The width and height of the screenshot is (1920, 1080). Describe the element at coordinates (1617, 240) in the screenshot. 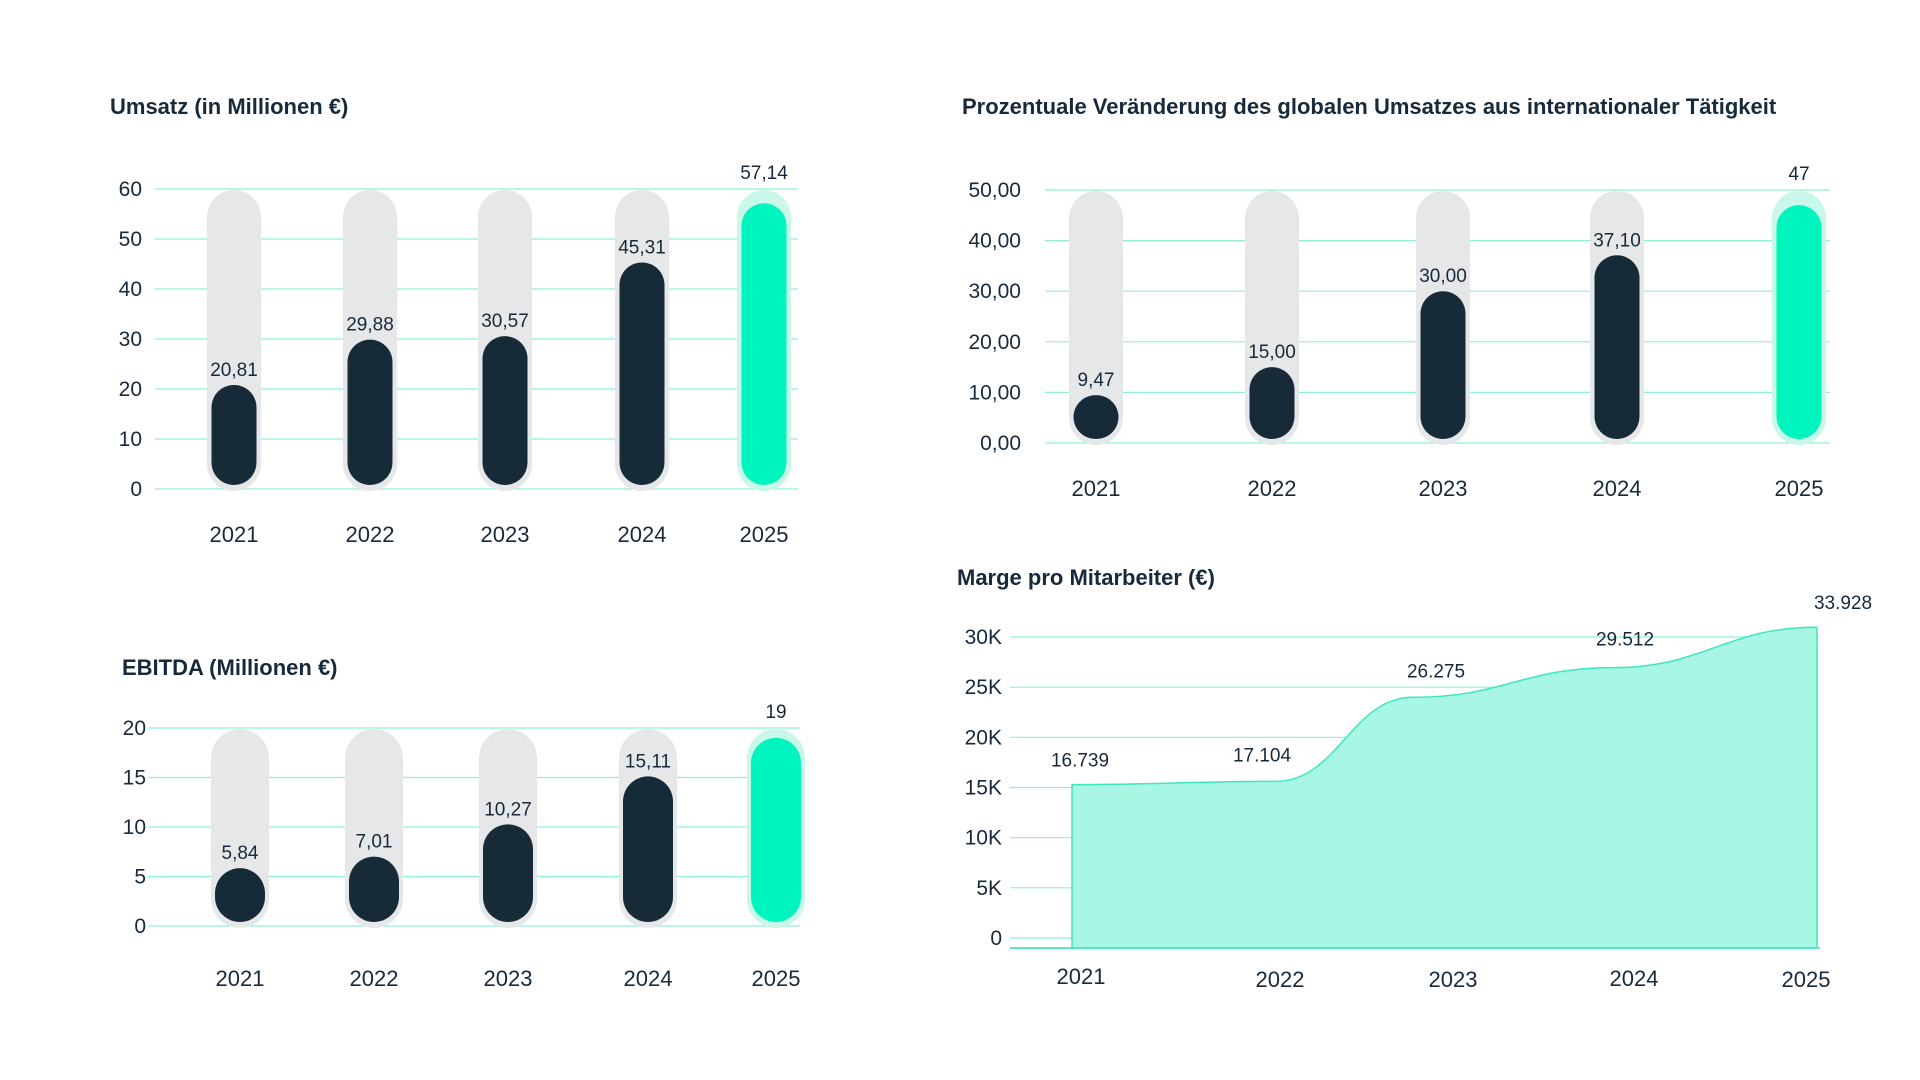

I see `bar-value-label: 37,10` at that location.